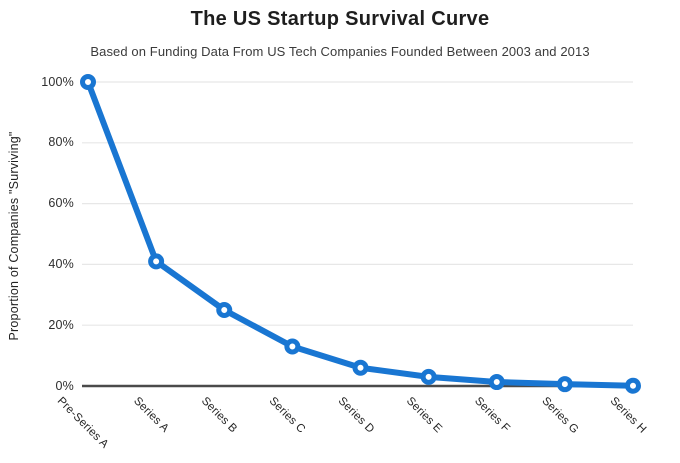  Describe the element at coordinates (61, 142) in the screenshot. I see `y-axis-tick-label: 80%` at that location.